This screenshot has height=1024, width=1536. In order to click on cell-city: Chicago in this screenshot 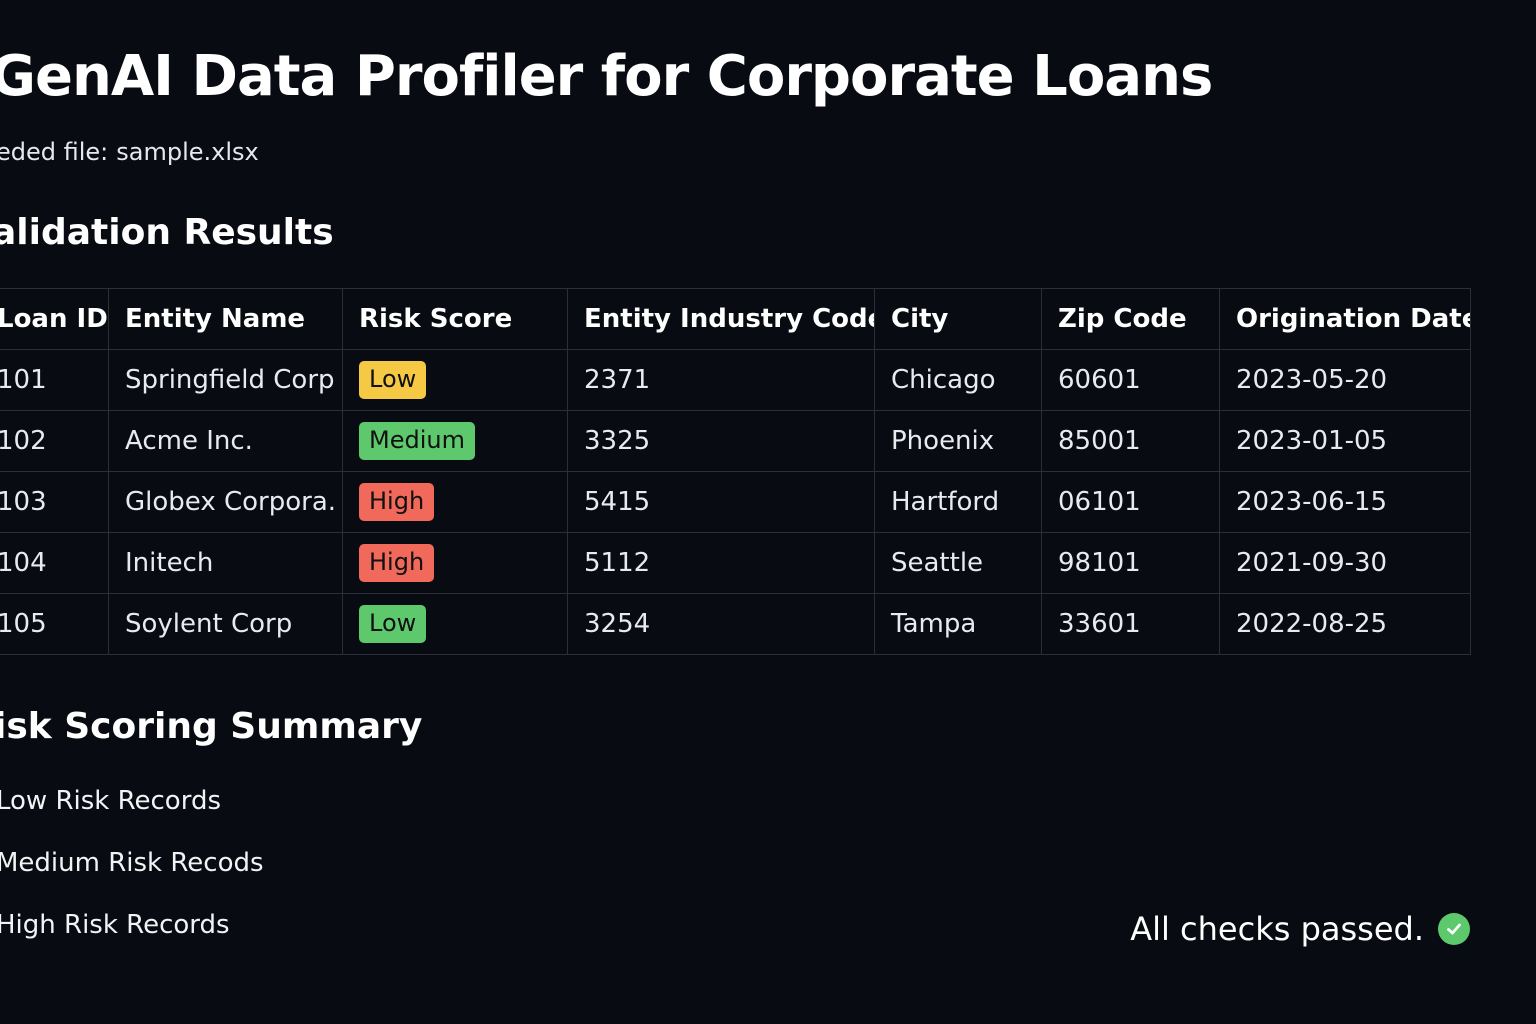, I will do `click(958, 380)`.